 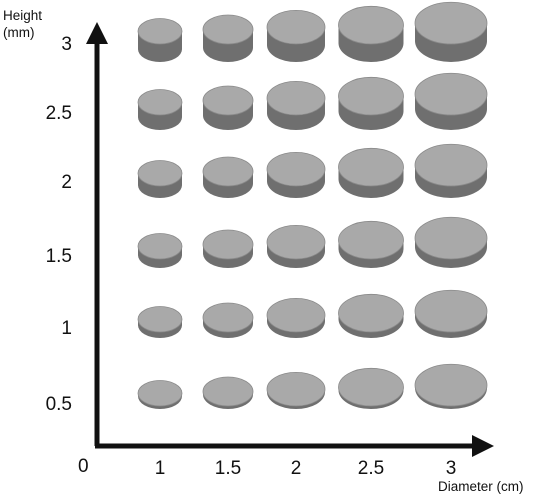 I want to click on y-axis-arrowhead, so click(x=97, y=33).